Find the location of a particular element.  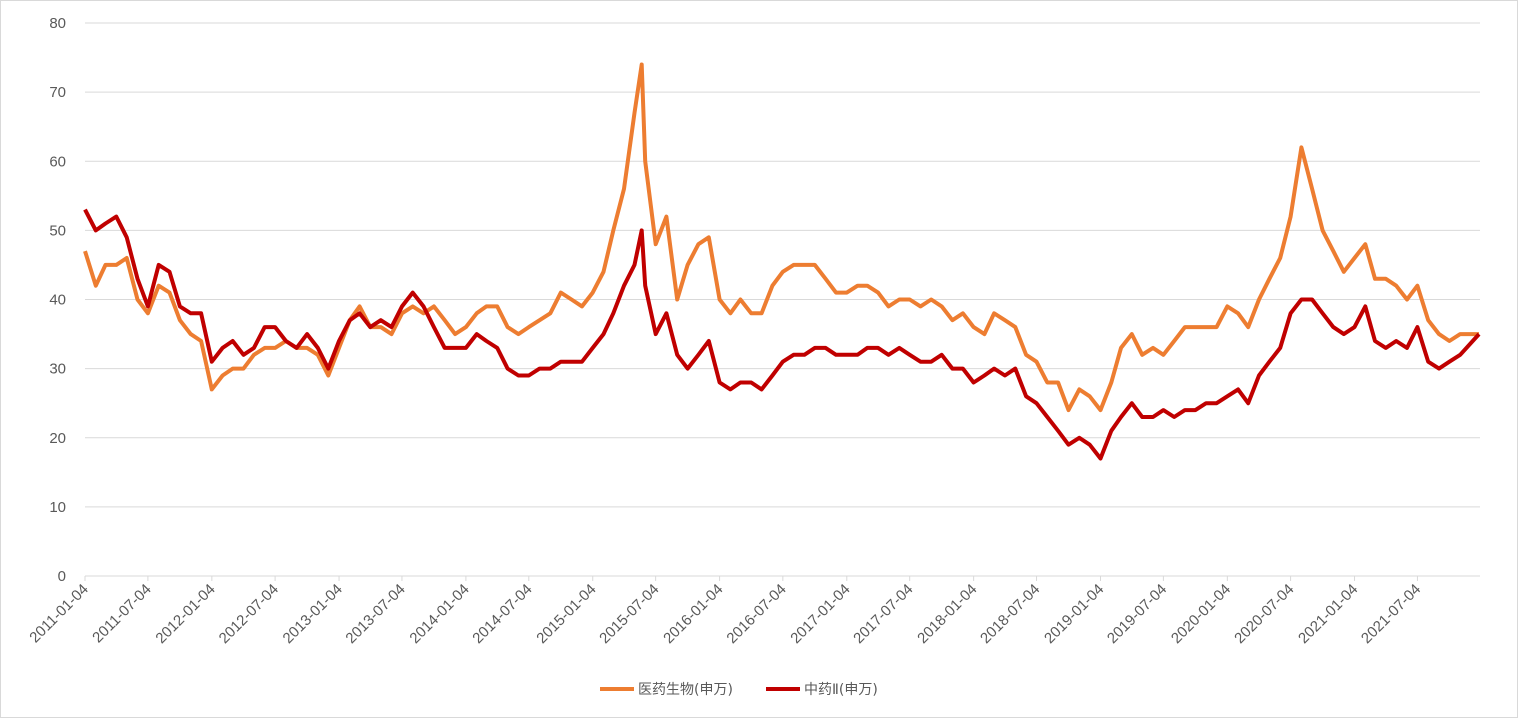

y-tick-label: 80 is located at coordinates (57, 23).